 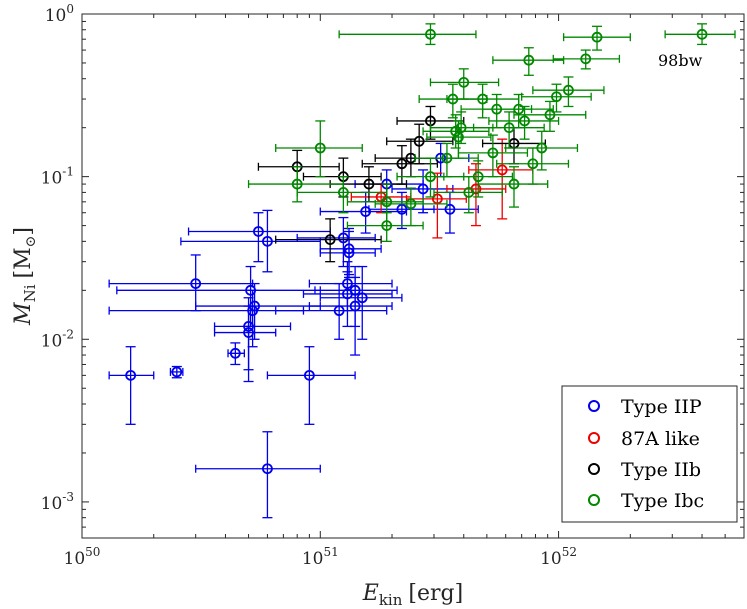 What do you see at coordinates (57, 502) in the screenshot?
I see `y-tick-label: 10⁻³` at bounding box center [57, 502].